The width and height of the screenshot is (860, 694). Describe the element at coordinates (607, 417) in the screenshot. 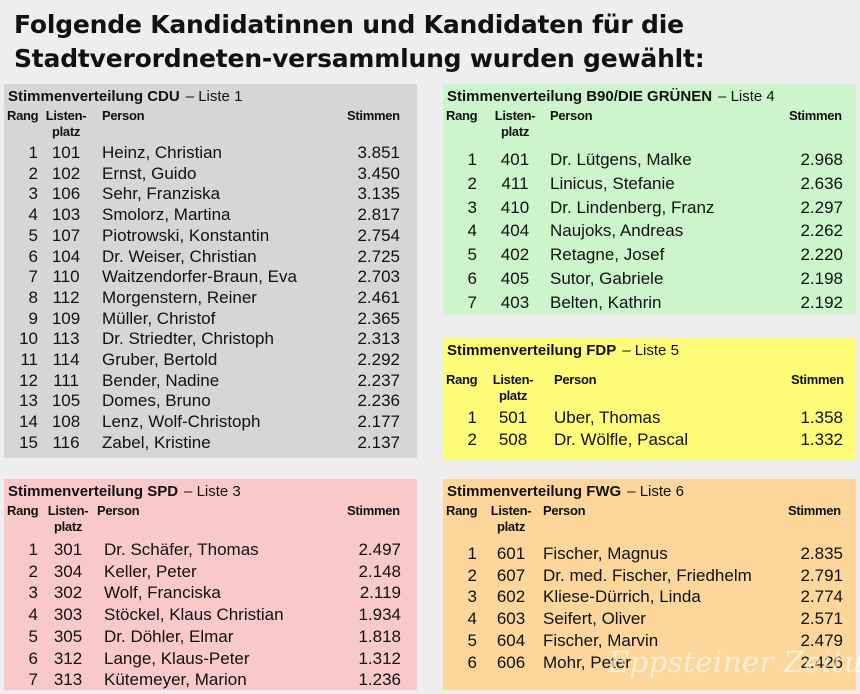

I see `cell-person: Uber, Thomas` at that location.